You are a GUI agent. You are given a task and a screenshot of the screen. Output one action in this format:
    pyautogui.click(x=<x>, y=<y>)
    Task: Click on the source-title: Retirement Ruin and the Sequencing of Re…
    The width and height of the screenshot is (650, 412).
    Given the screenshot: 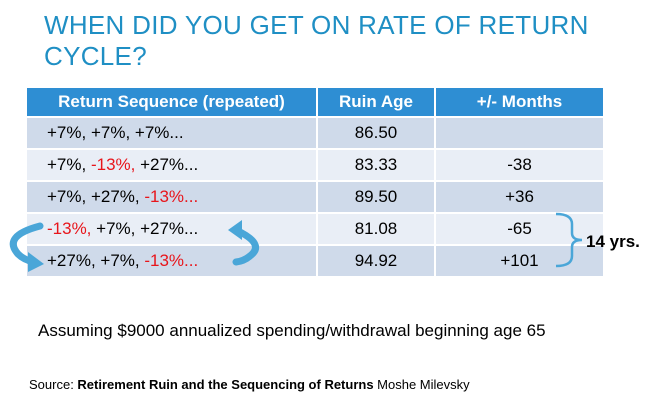 What is the action you would take?
    pyautogui.click(x=225, y=384)
    